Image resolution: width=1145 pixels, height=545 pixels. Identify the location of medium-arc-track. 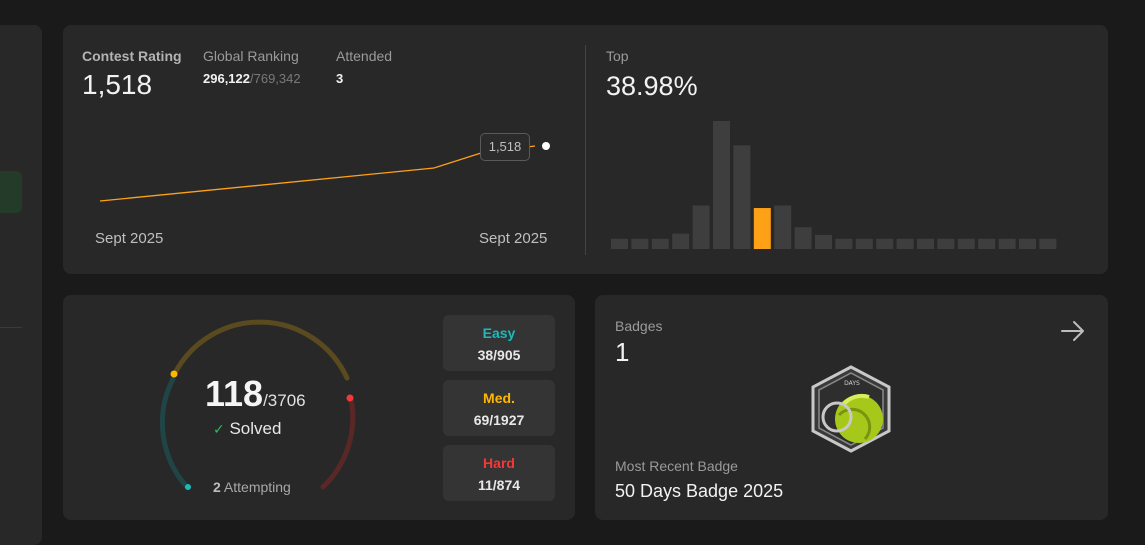
(261, 350).